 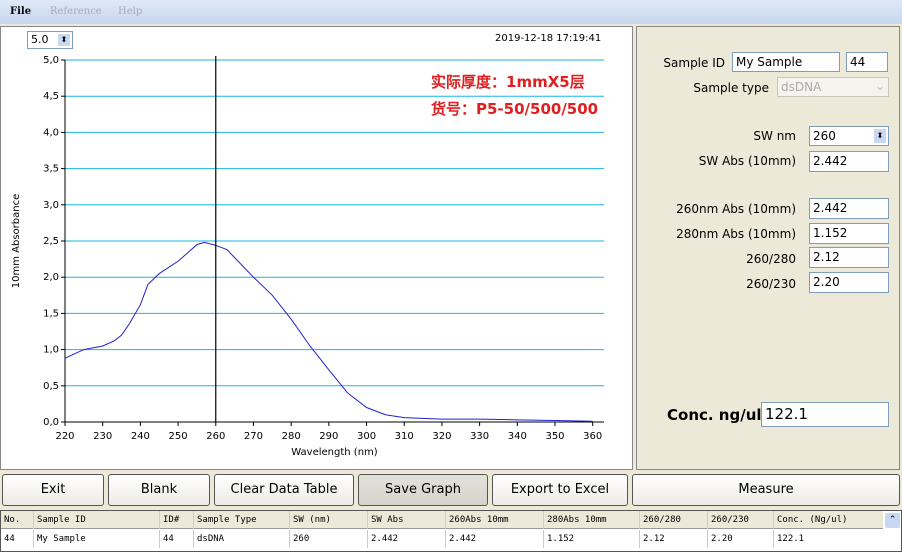 I want to click on scroll-up: ⌃, so click(x=892, y=520).